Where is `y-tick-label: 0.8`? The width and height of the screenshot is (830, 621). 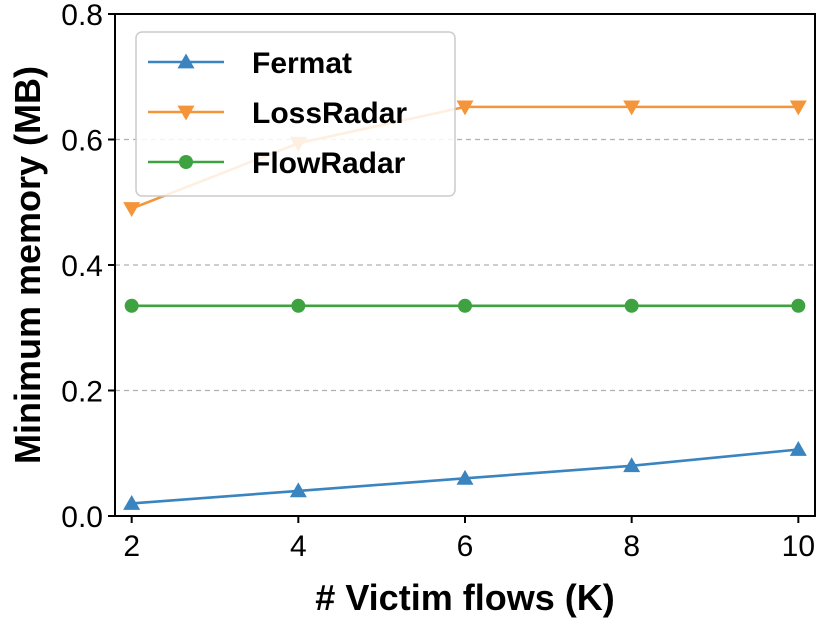
y-tick-label: 0.8 is located at coordinates (82, 16).